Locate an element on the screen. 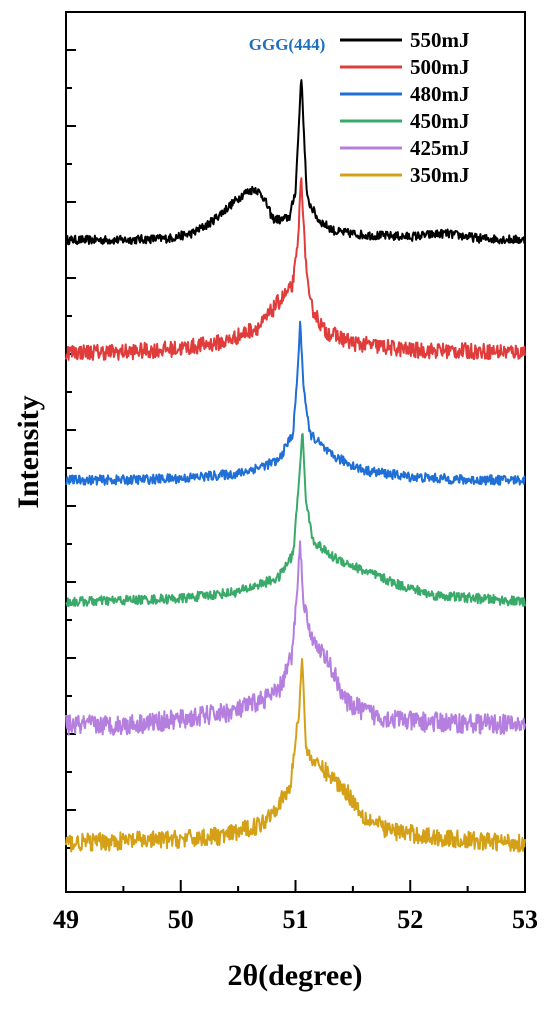  x-tick-label: 50 is located at coordinates (181, 919).